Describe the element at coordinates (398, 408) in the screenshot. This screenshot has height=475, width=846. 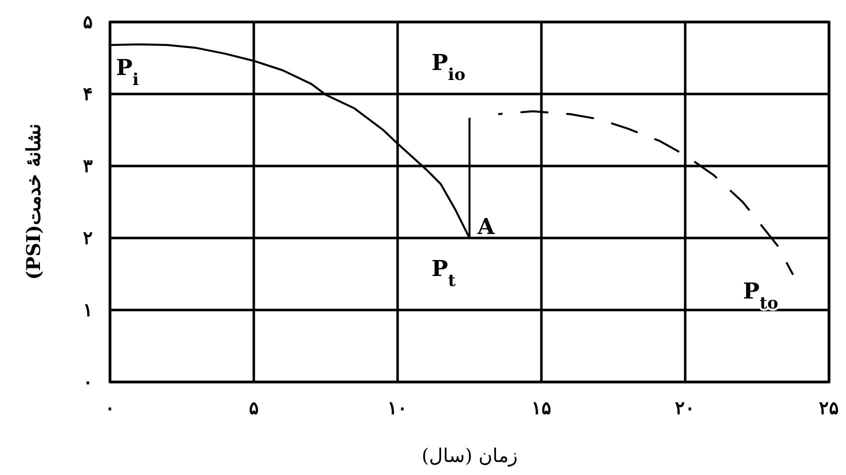
I see `x-tick-label: ۱۰` at that location.